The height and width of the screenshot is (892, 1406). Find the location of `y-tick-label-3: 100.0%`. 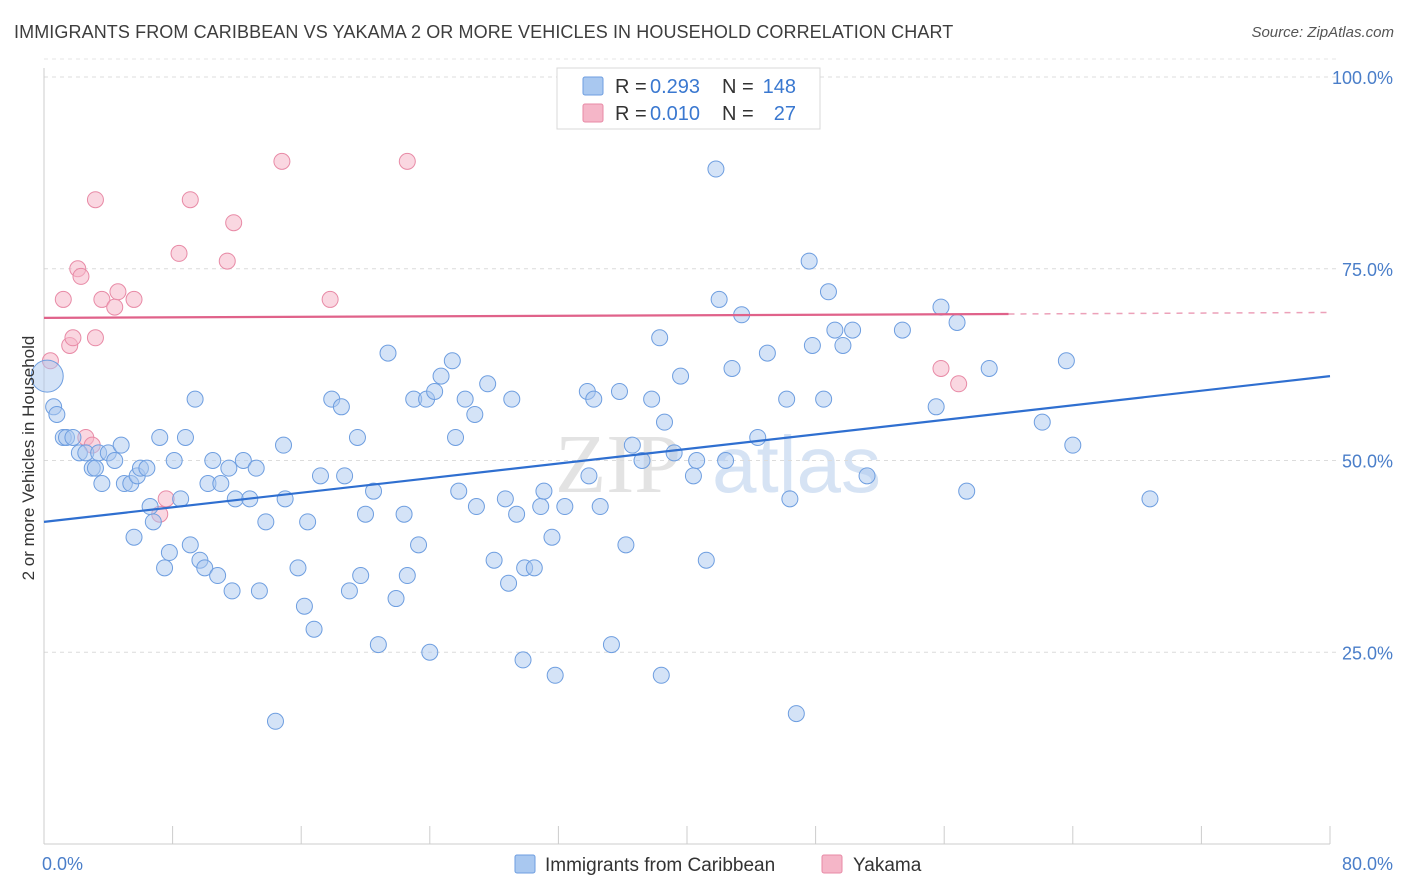

y-tick-label-3: 100.0% is located at coordinates (1362, 78).